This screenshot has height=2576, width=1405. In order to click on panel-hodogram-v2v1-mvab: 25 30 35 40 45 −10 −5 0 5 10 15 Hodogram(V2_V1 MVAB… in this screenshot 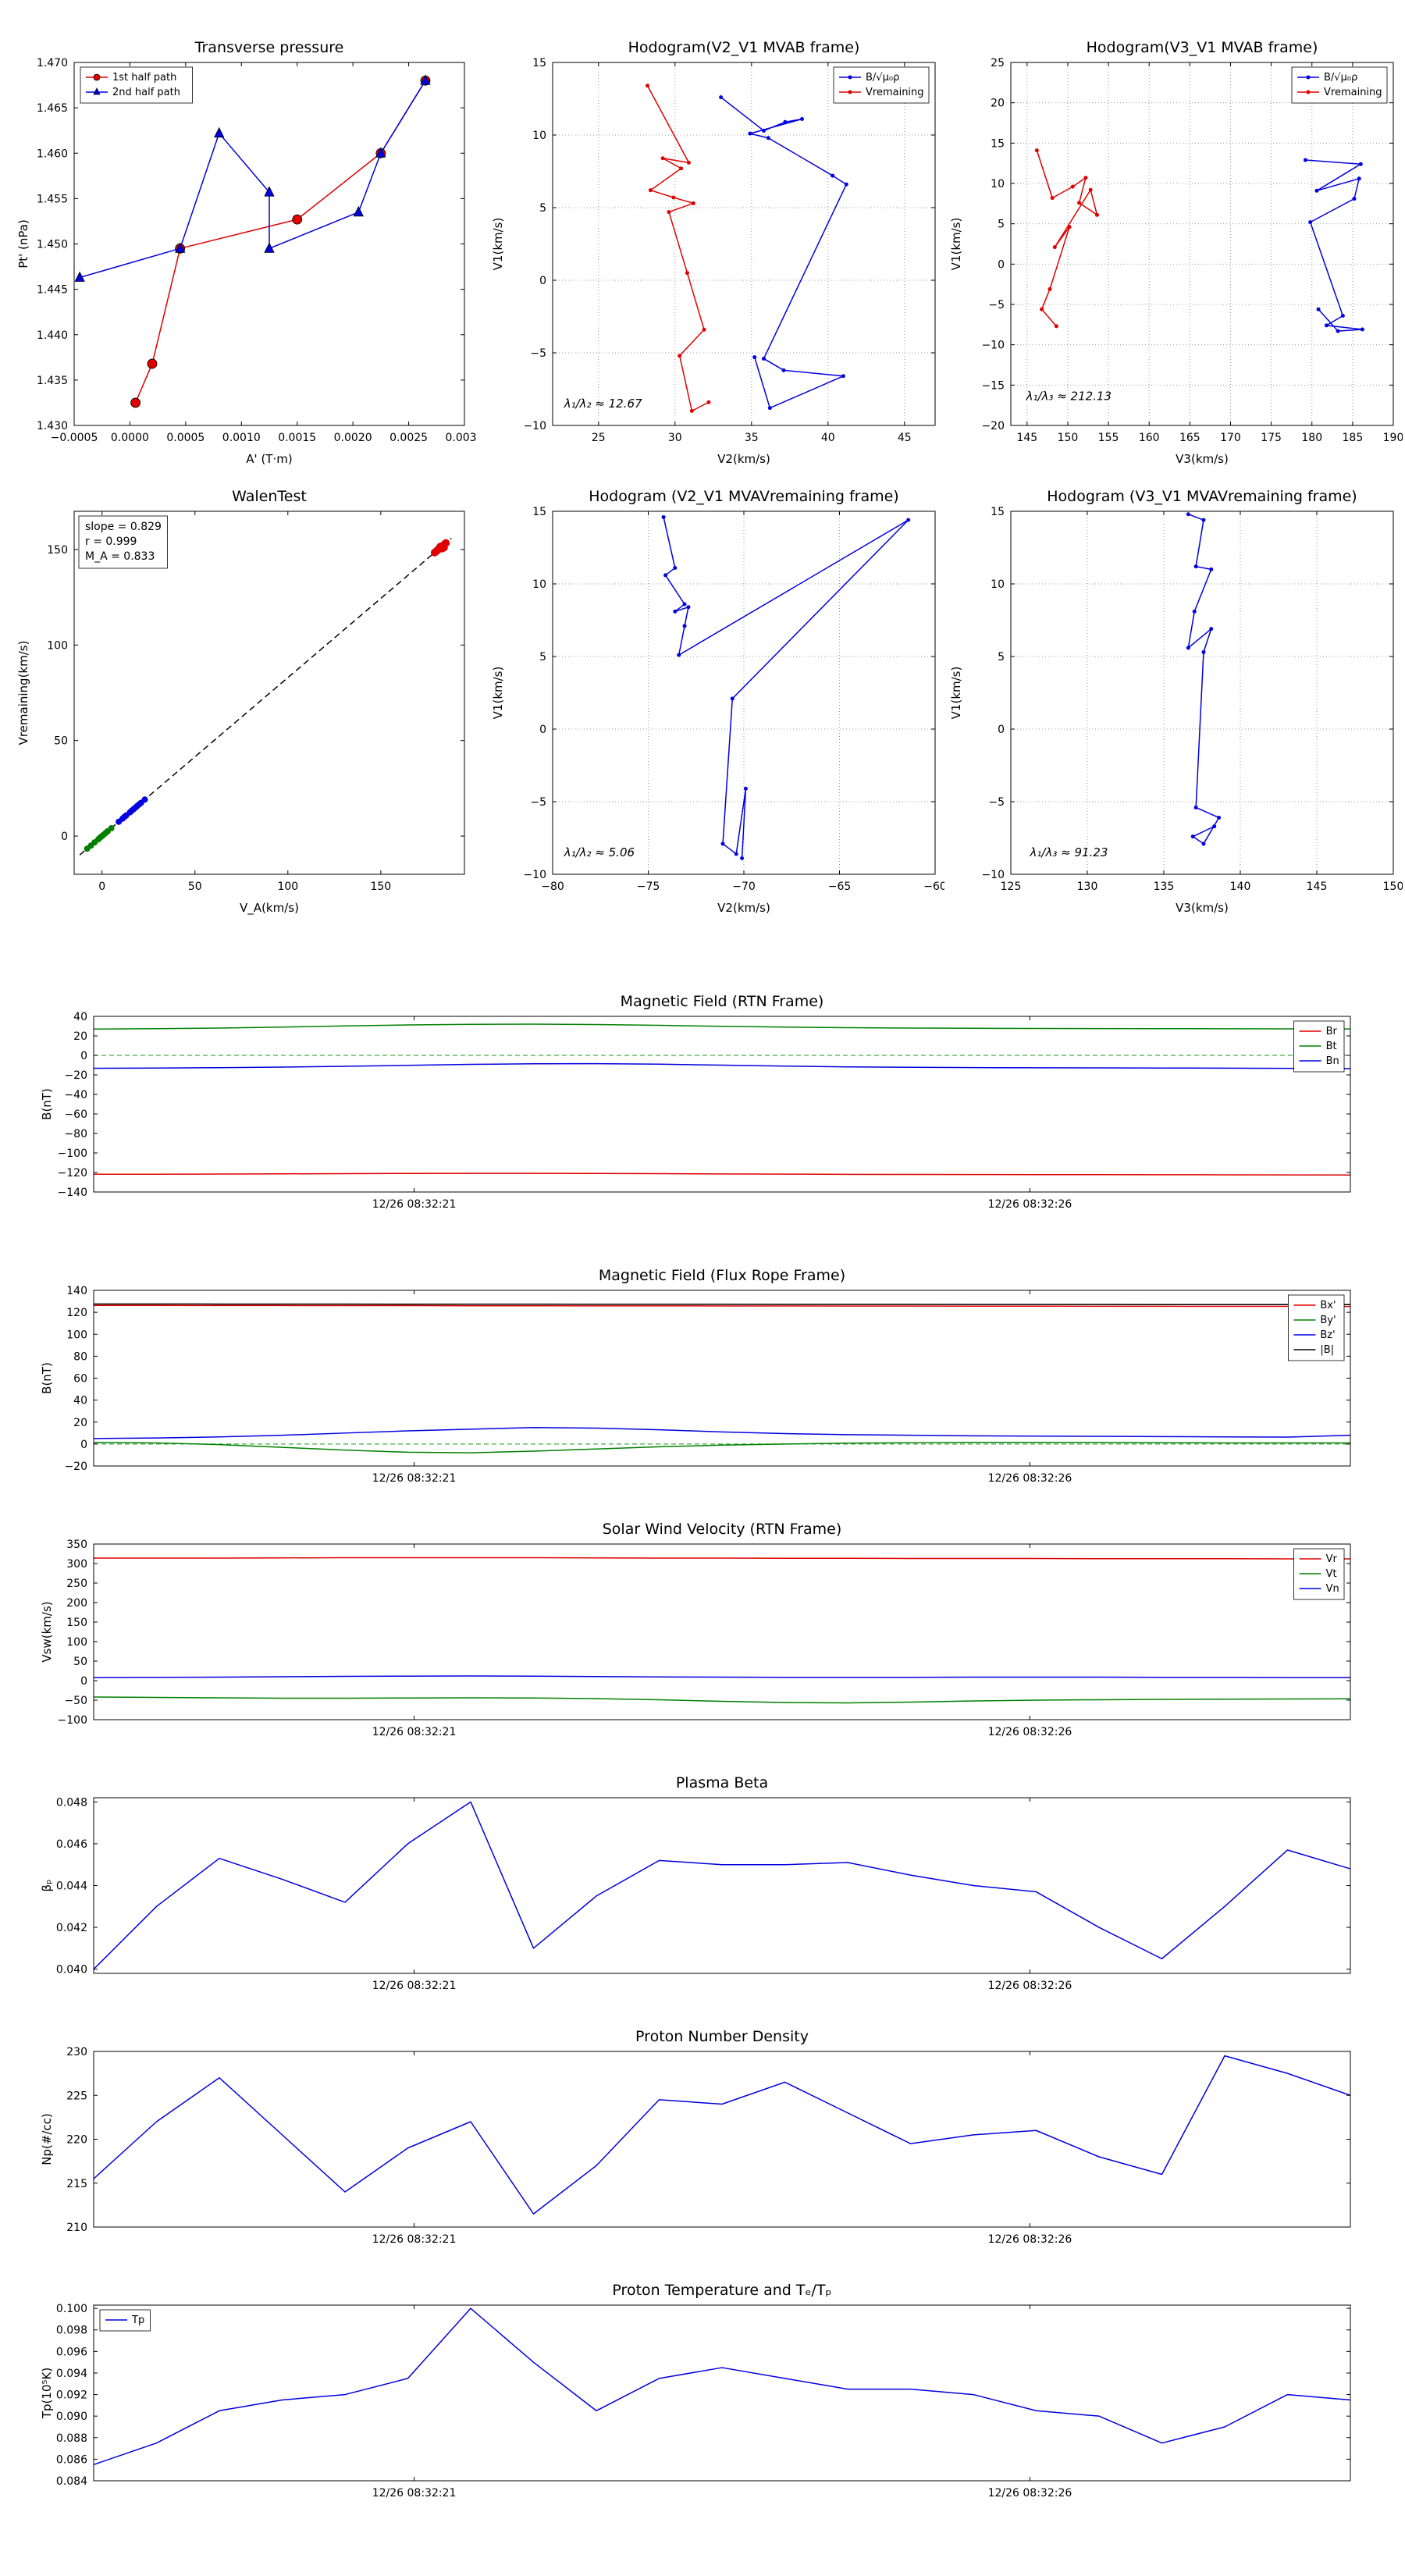, I will do `click(713, 248)`.